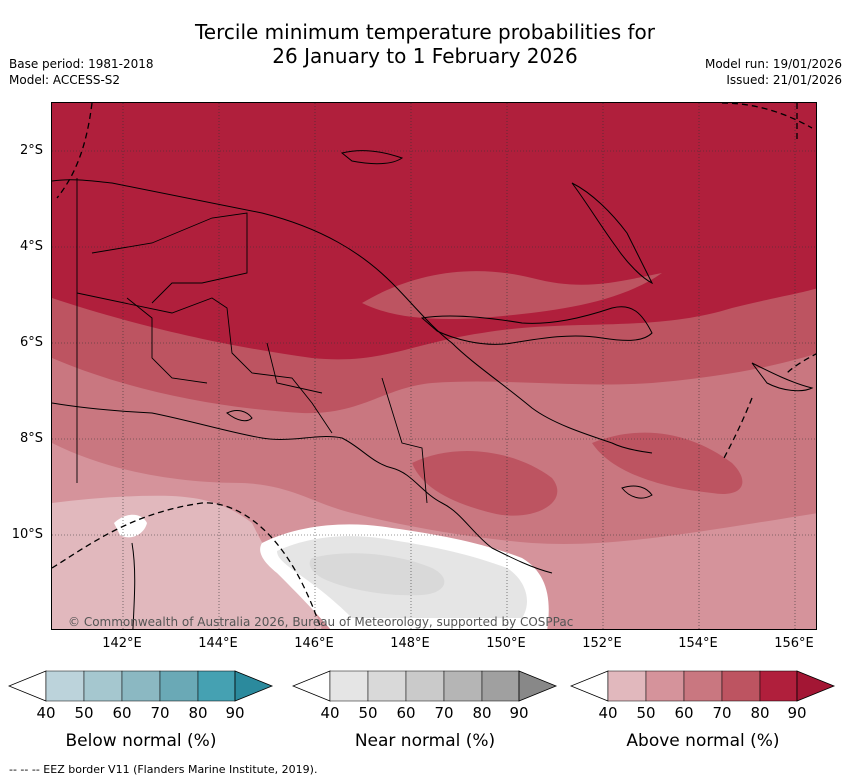 This screenshot has width=850, height=781. Describe the element at coordinates (27, 534) in the screenshot. I see `lat-label: 10°S` at that location.